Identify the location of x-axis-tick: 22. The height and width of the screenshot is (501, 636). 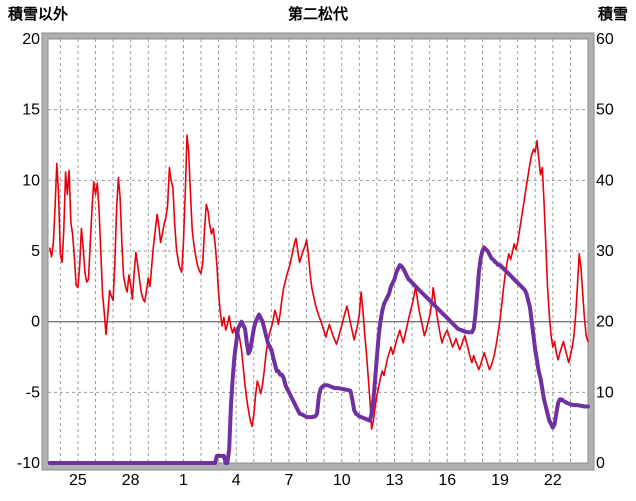
(553, 480).